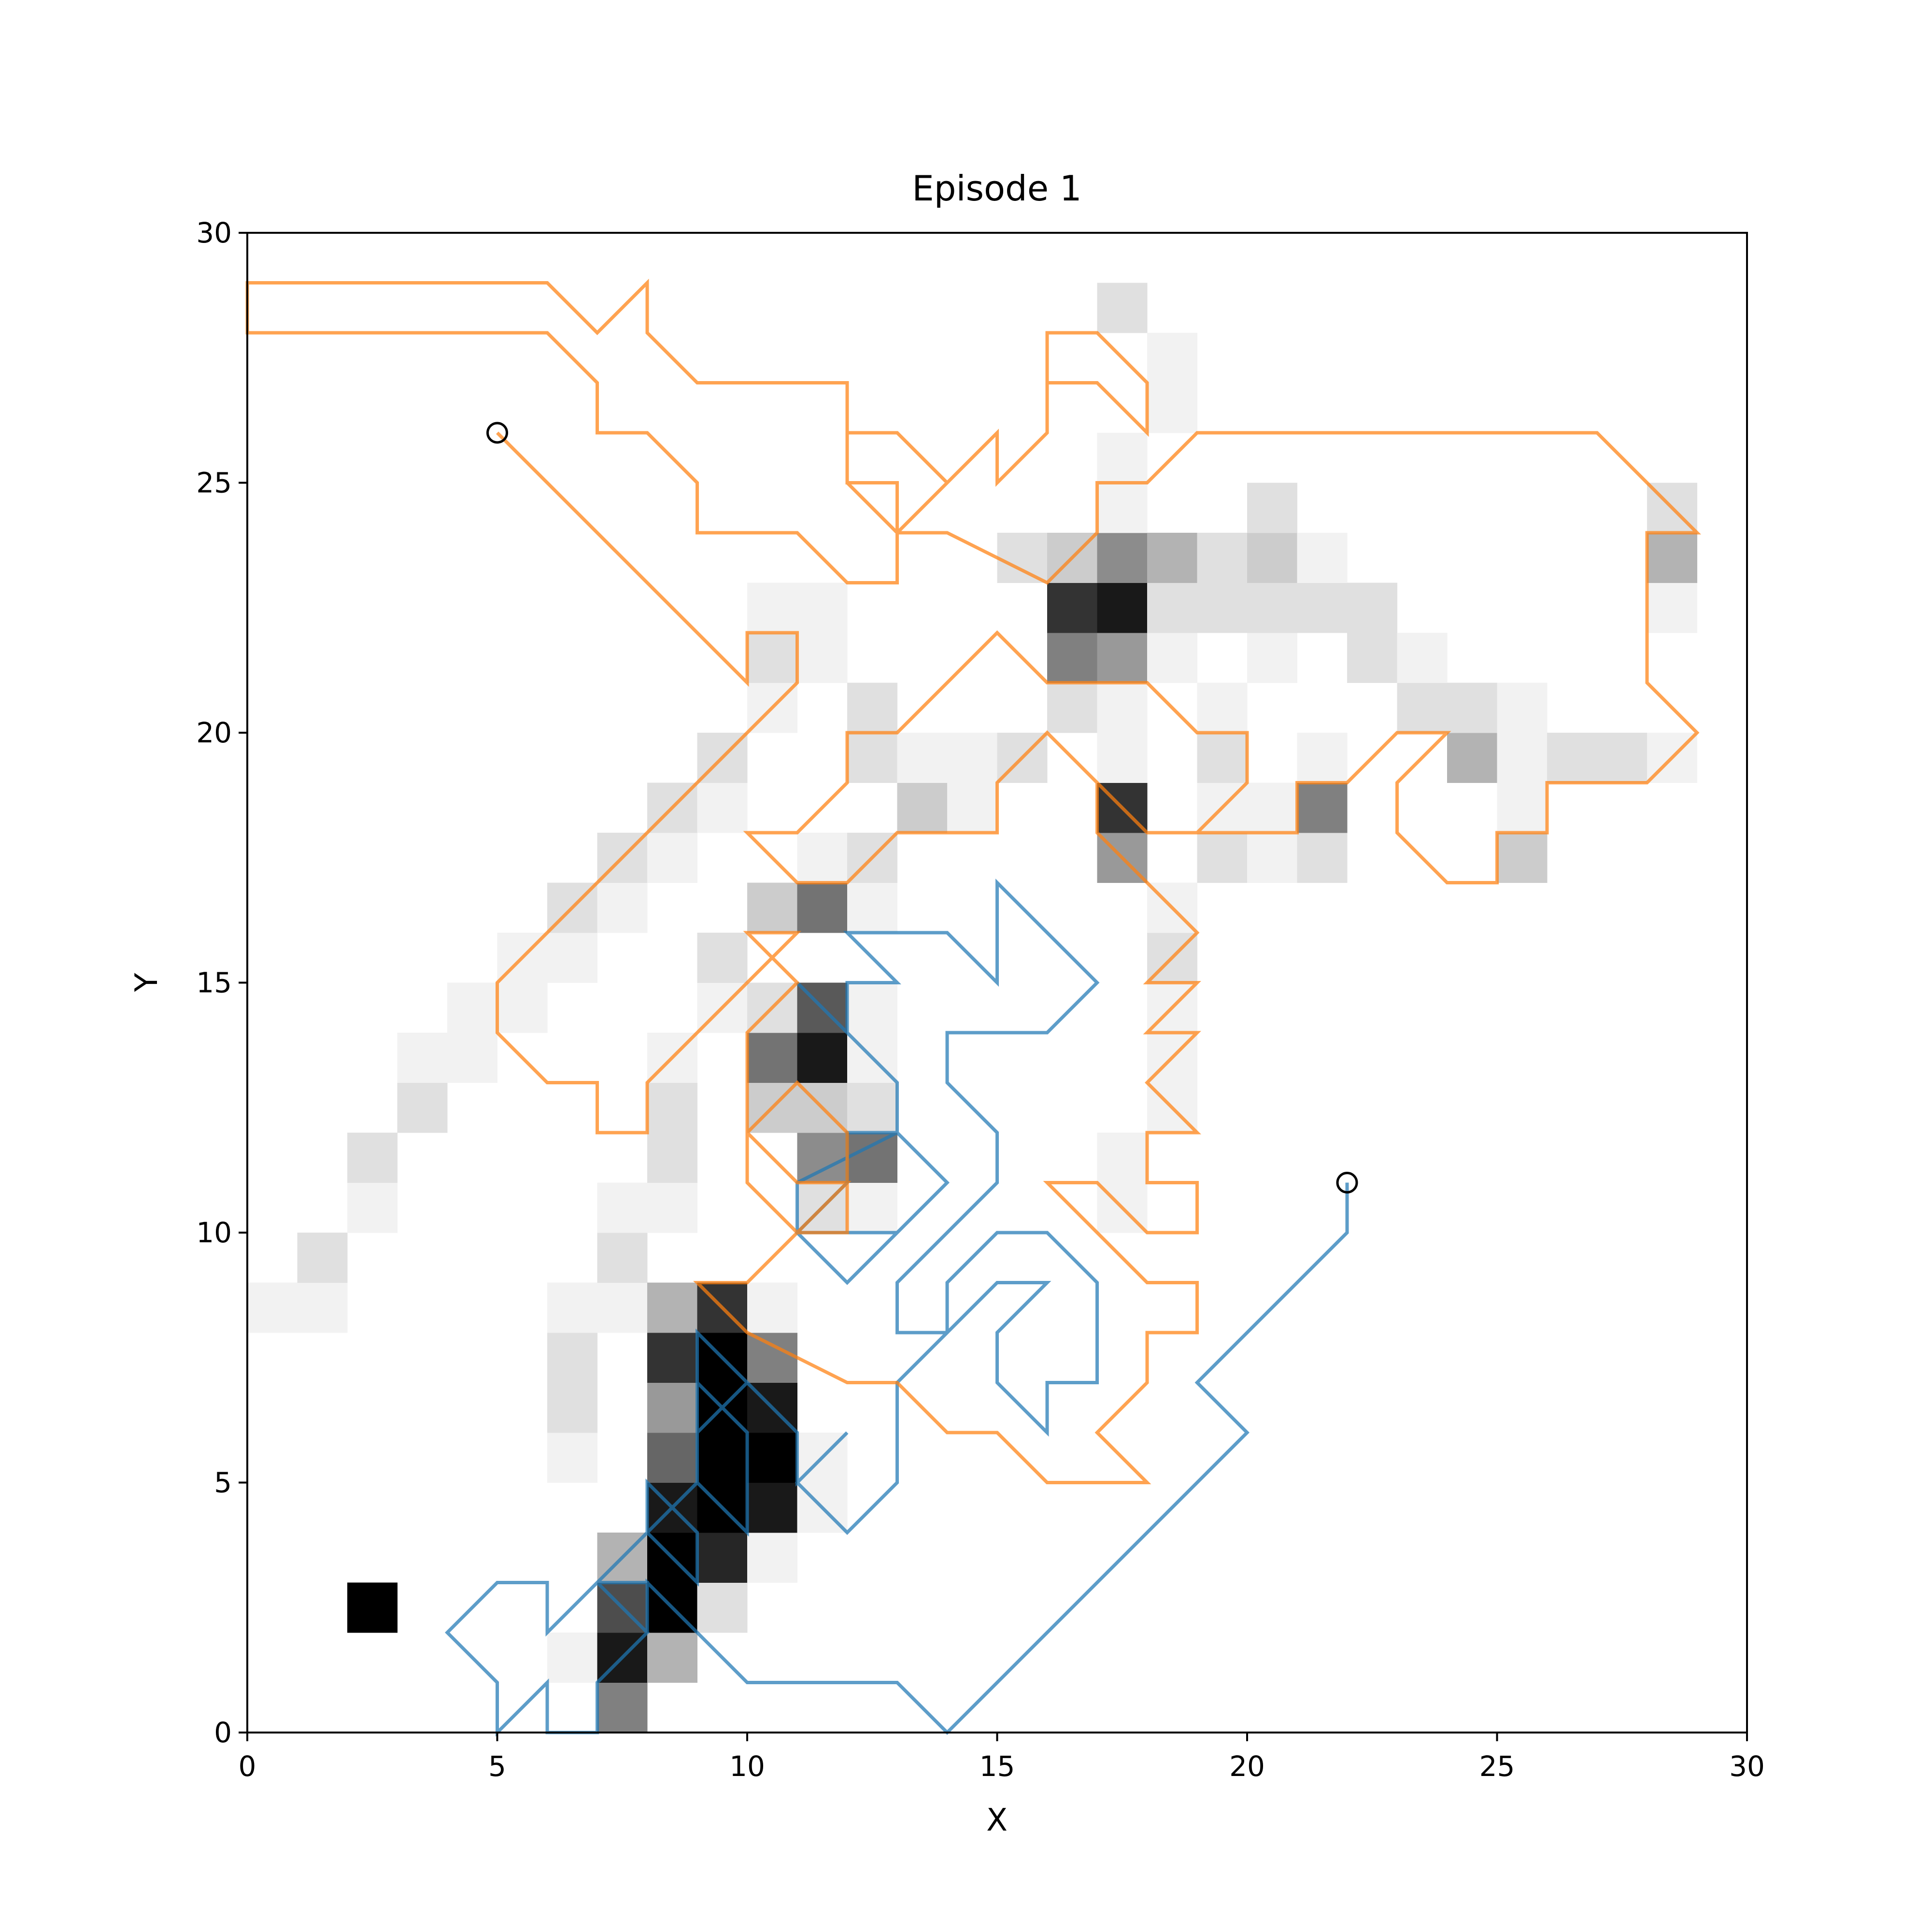  I want to click on y-tick-label: 15, so click(214, 982).